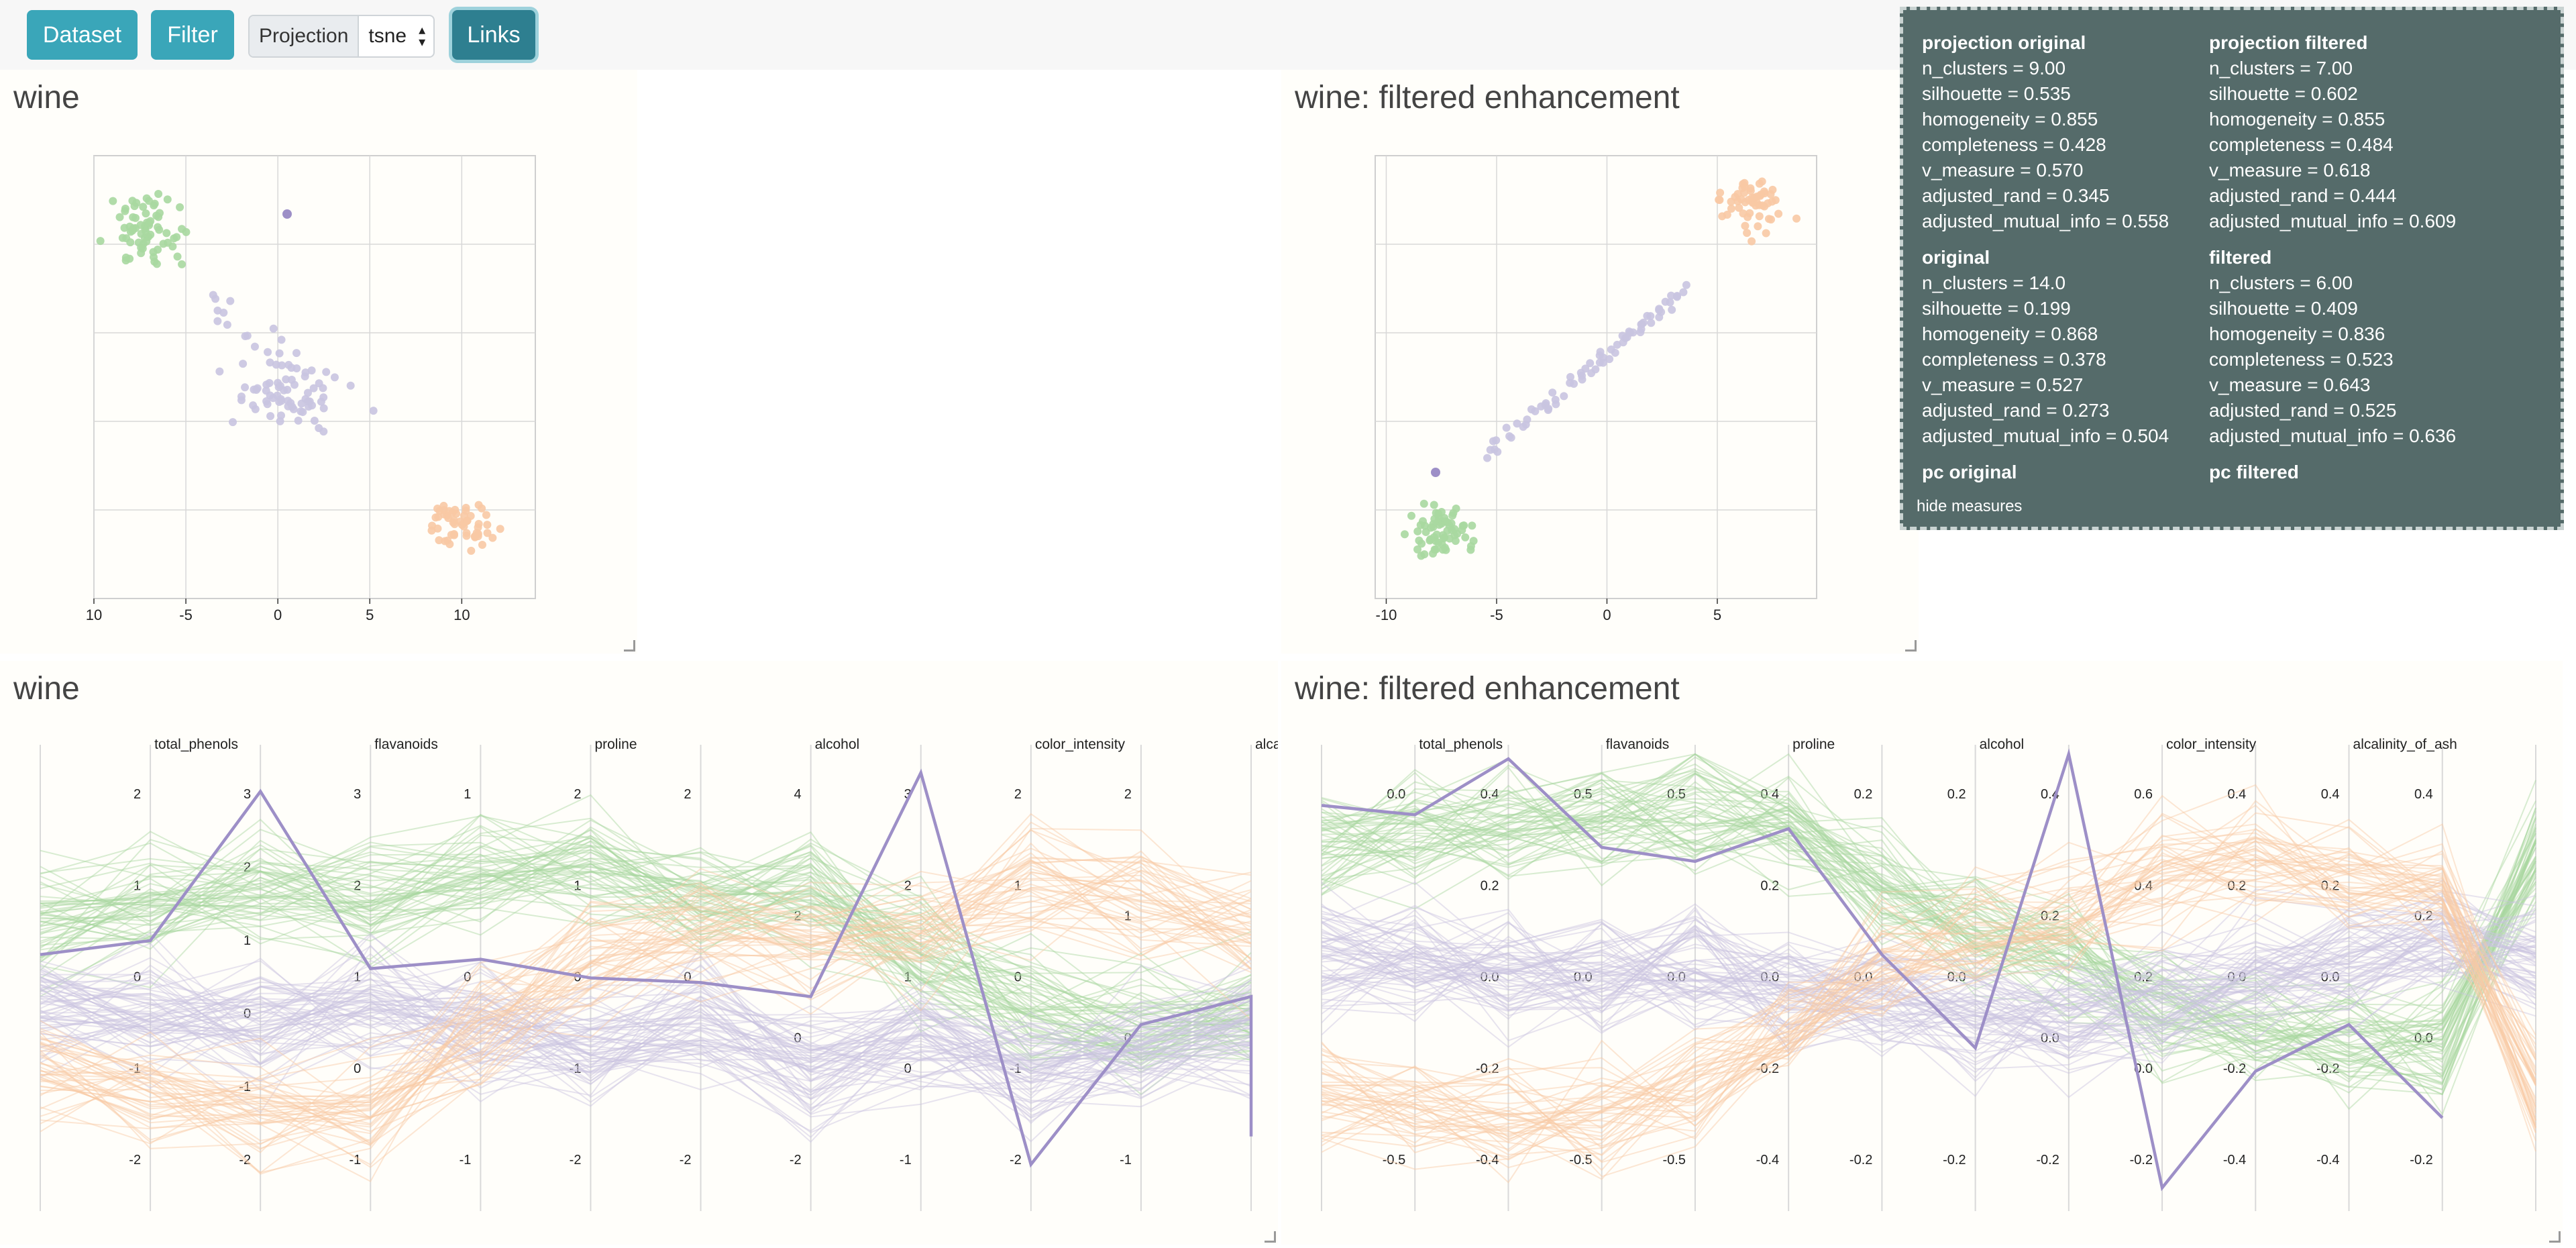 The width and height of the screenshot is (2576, 1248). I want to click on data-points, so click(1600, 369).